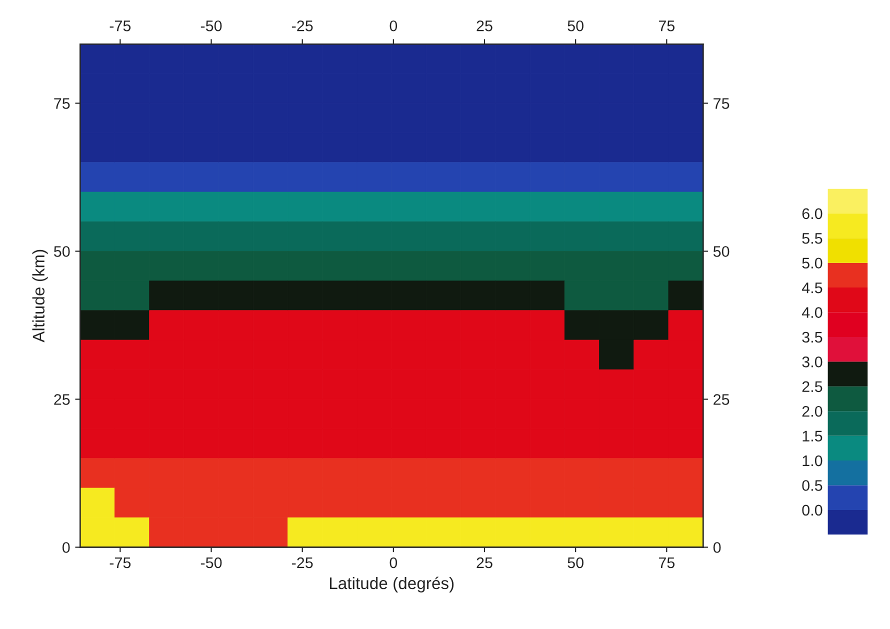 This screenshot has height=629, width=890. I want to click on x-axis-title: Latitude (degrés), so click(392, 584).